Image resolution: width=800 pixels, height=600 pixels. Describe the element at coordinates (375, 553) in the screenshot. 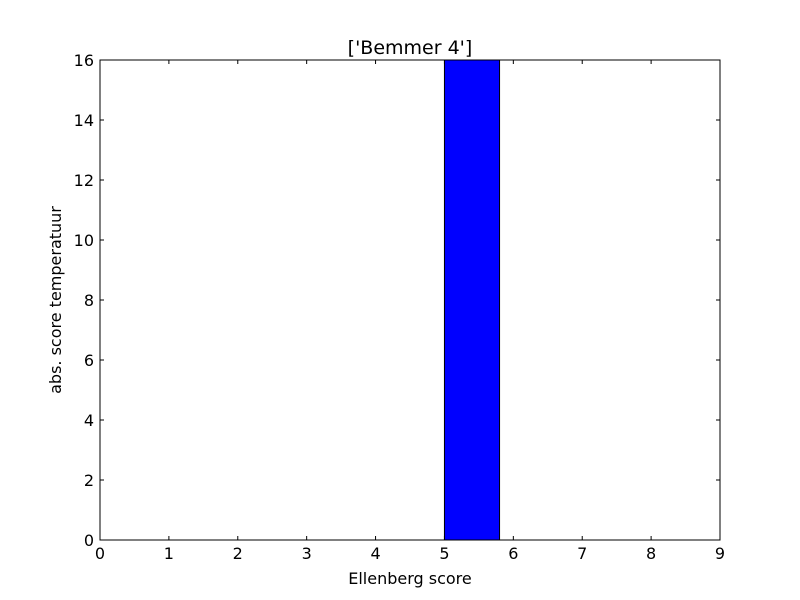

I see `x-tick-label-4: 4` at that location.